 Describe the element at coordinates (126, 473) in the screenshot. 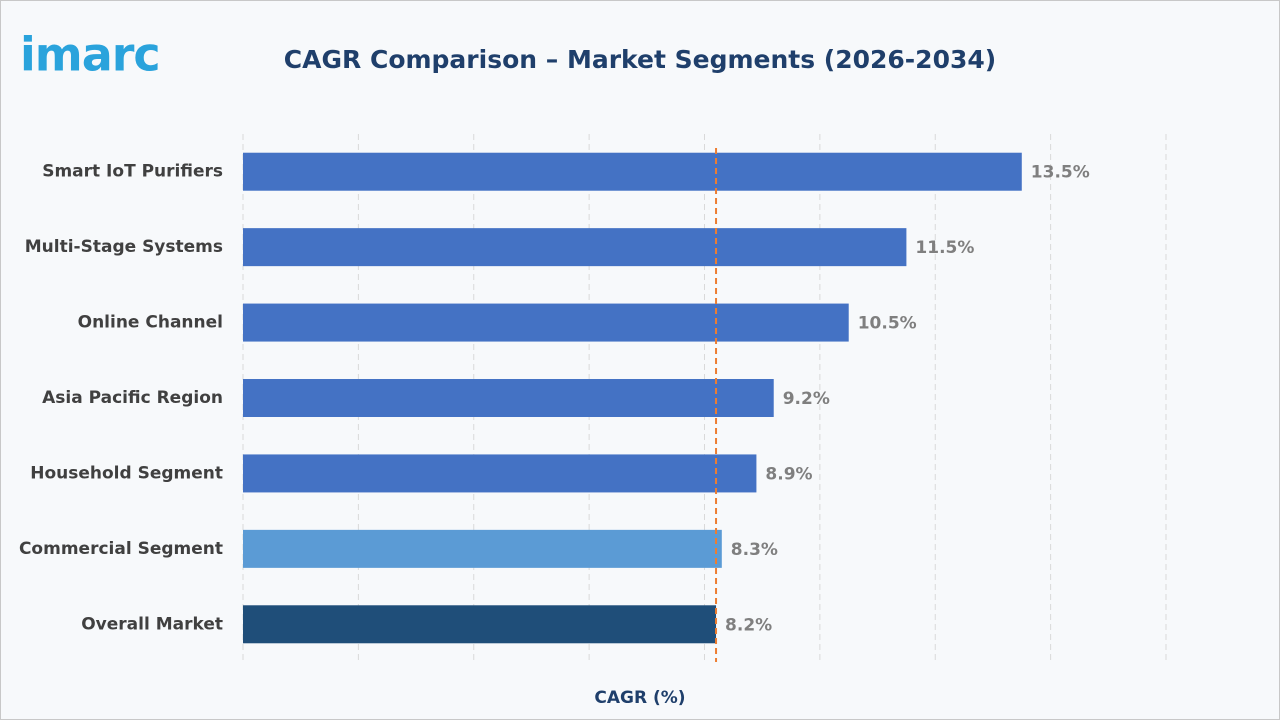

I see `y-tick-label: Household Segment` at that location.